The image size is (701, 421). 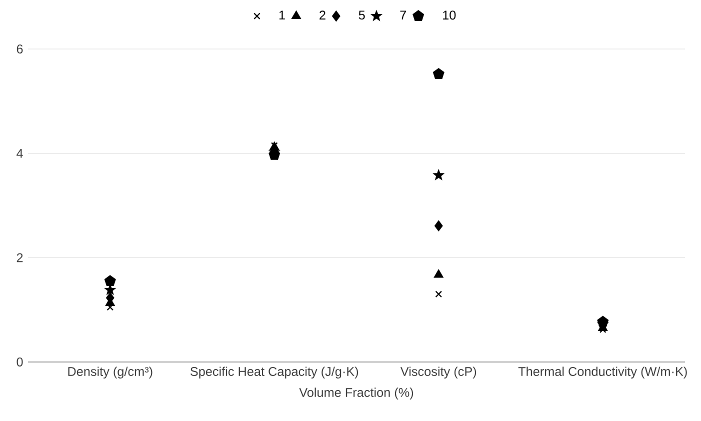 I want to click on y-tick-label: 4, so click(x=19, y=153).